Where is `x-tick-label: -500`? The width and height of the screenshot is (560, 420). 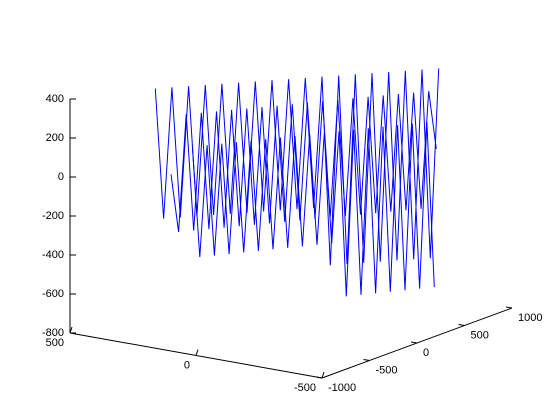
x-tick-label: -500 is located at coordinates (305, 388).